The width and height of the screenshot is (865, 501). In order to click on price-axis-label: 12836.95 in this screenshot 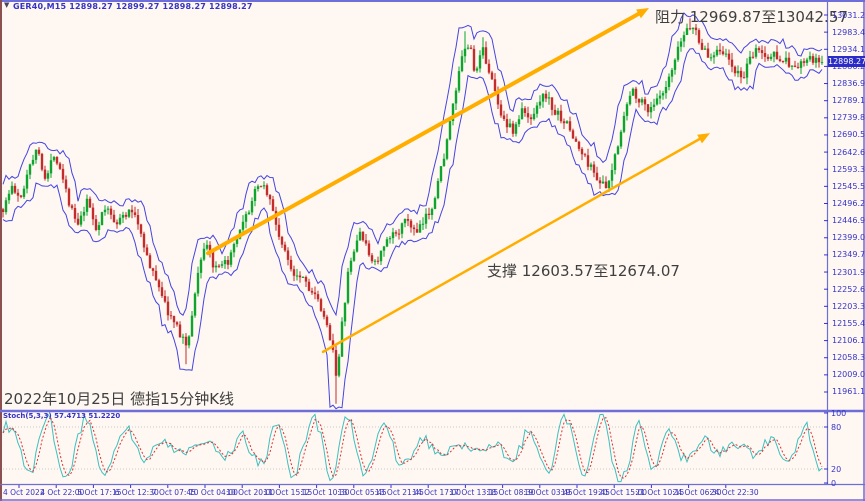, I will do `click(848, 84)`.